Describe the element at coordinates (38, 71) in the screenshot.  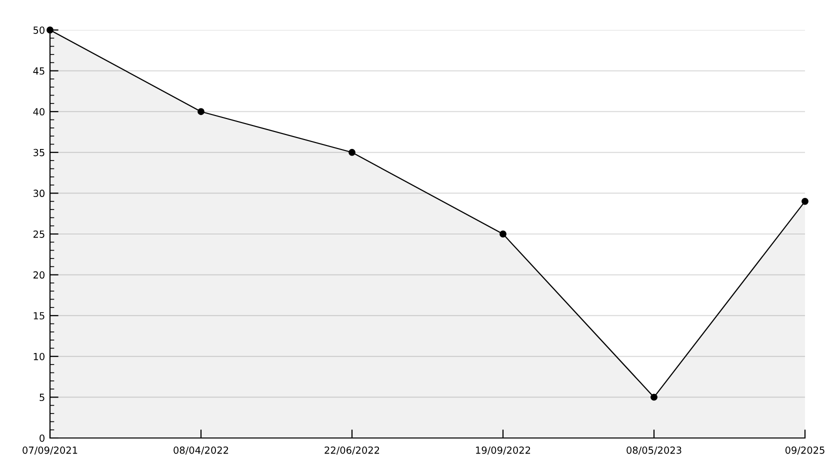
I see `y-tick-label: 45` at that location.